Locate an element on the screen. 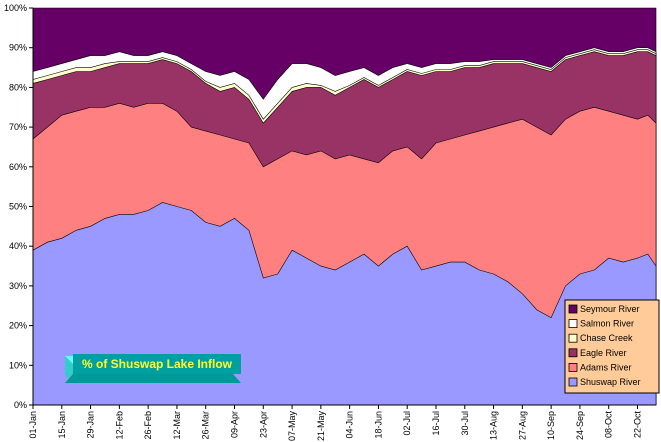  x-tick-label: 26-Mar is located at coordinates (206, 425).